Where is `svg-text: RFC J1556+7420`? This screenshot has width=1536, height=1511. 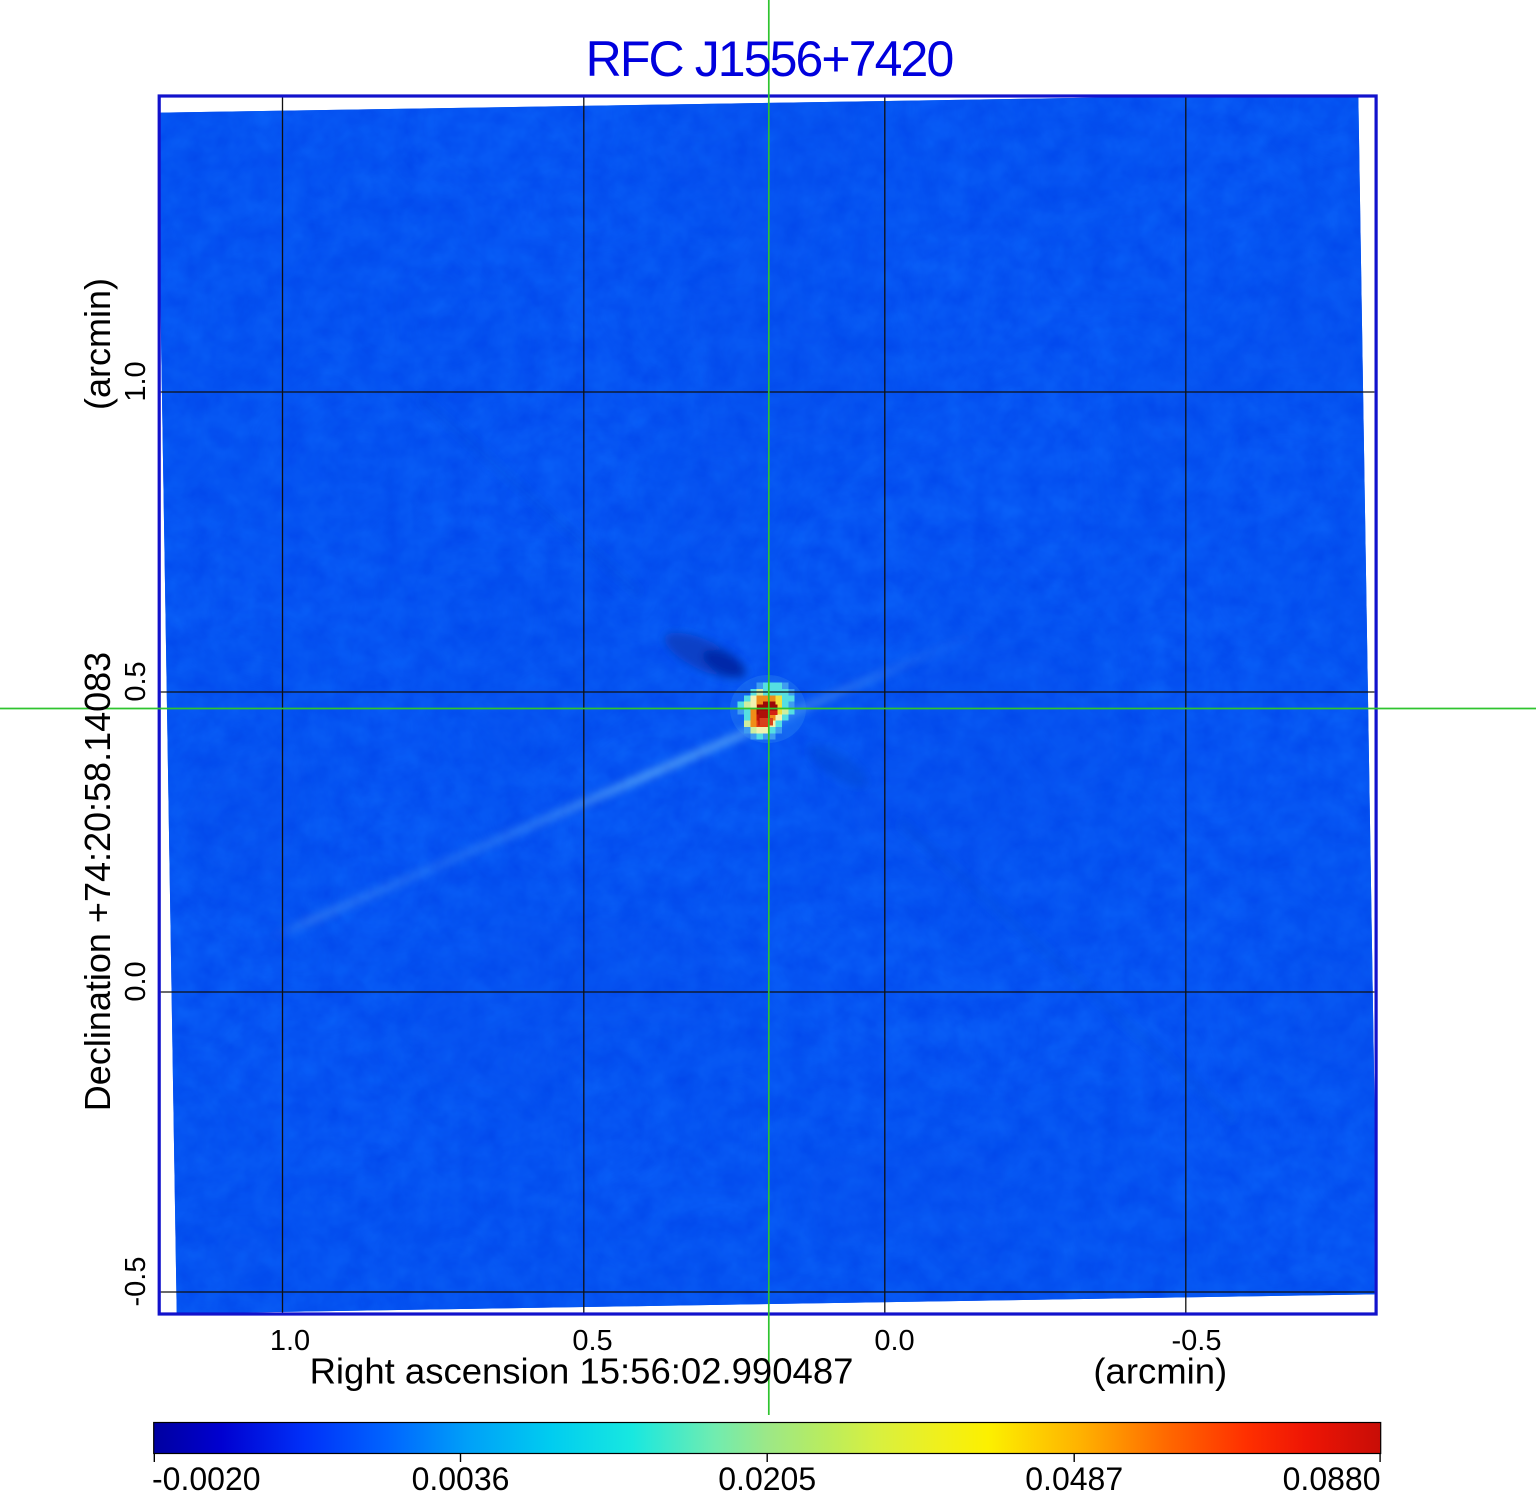 svg-text: RFC J1556+7420 is located at coordinates (769, 59).